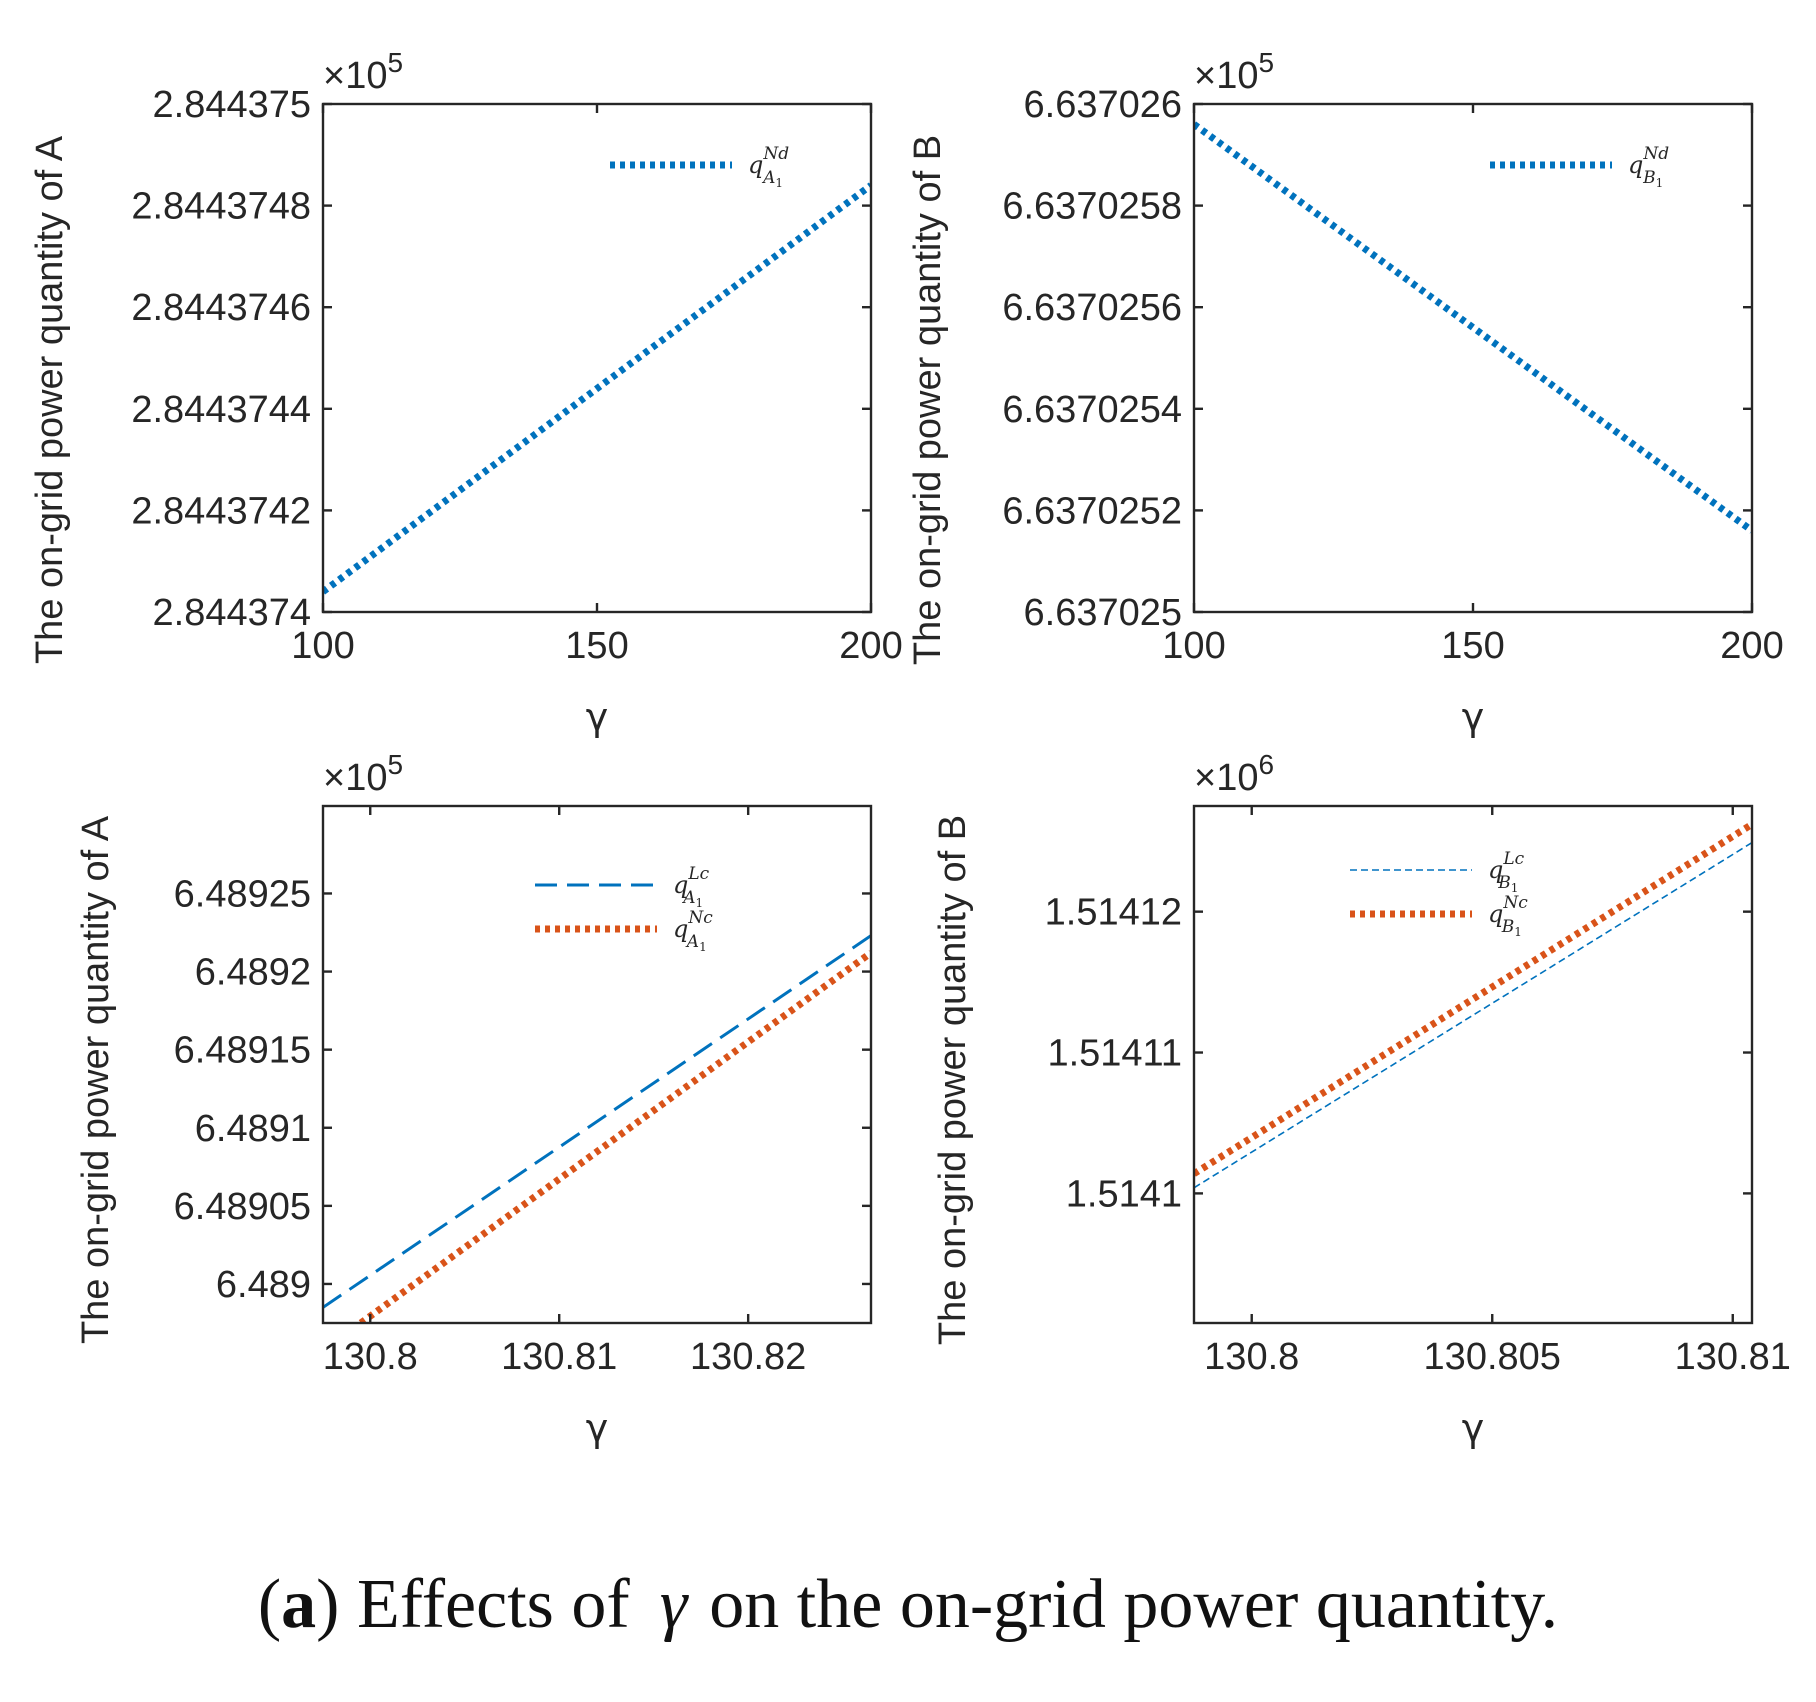  I want to click on y-tick-label: 6.48925, so click(242, 894).